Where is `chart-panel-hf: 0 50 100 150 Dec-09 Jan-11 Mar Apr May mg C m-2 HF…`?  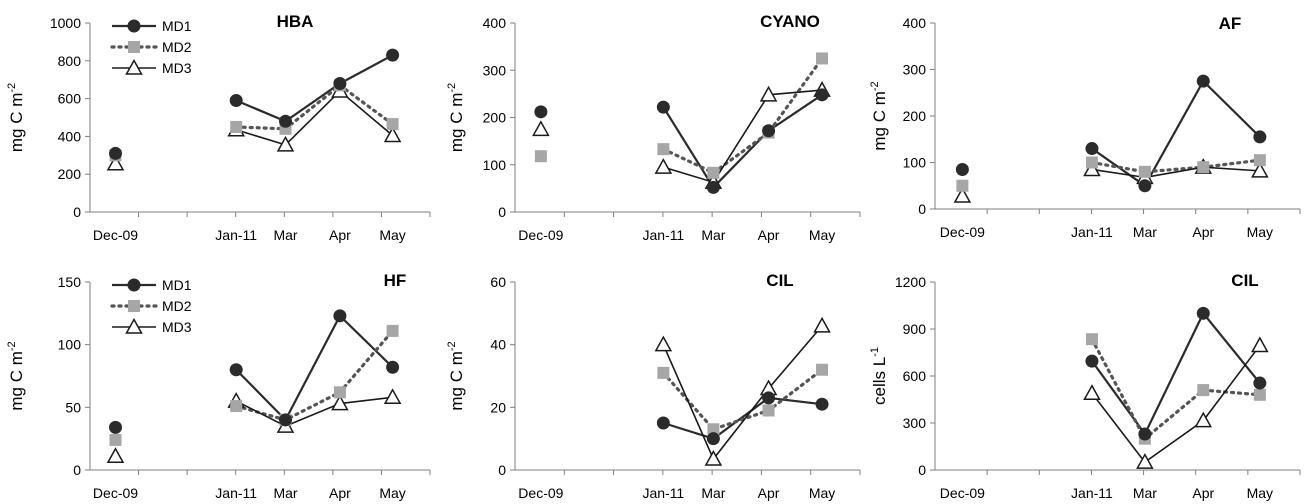
chart-panel-hf: 0 50 100 150 Dec-09 Jan-11 Mar Apr May mg C m-2 HF… is located at coordinates (218, 386).